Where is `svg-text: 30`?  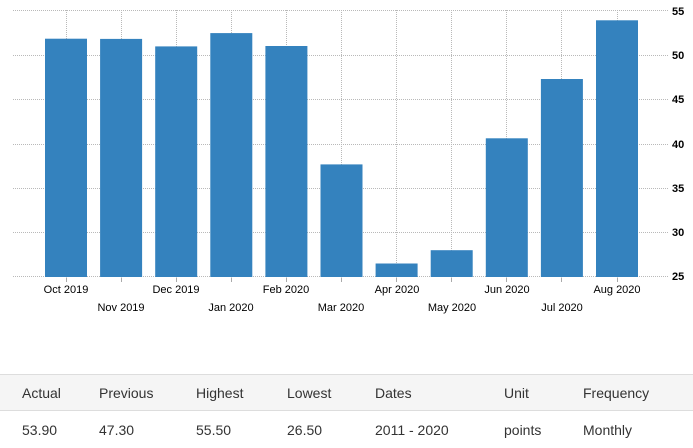 svg-text: 30 is located at coordinates (678, 233).